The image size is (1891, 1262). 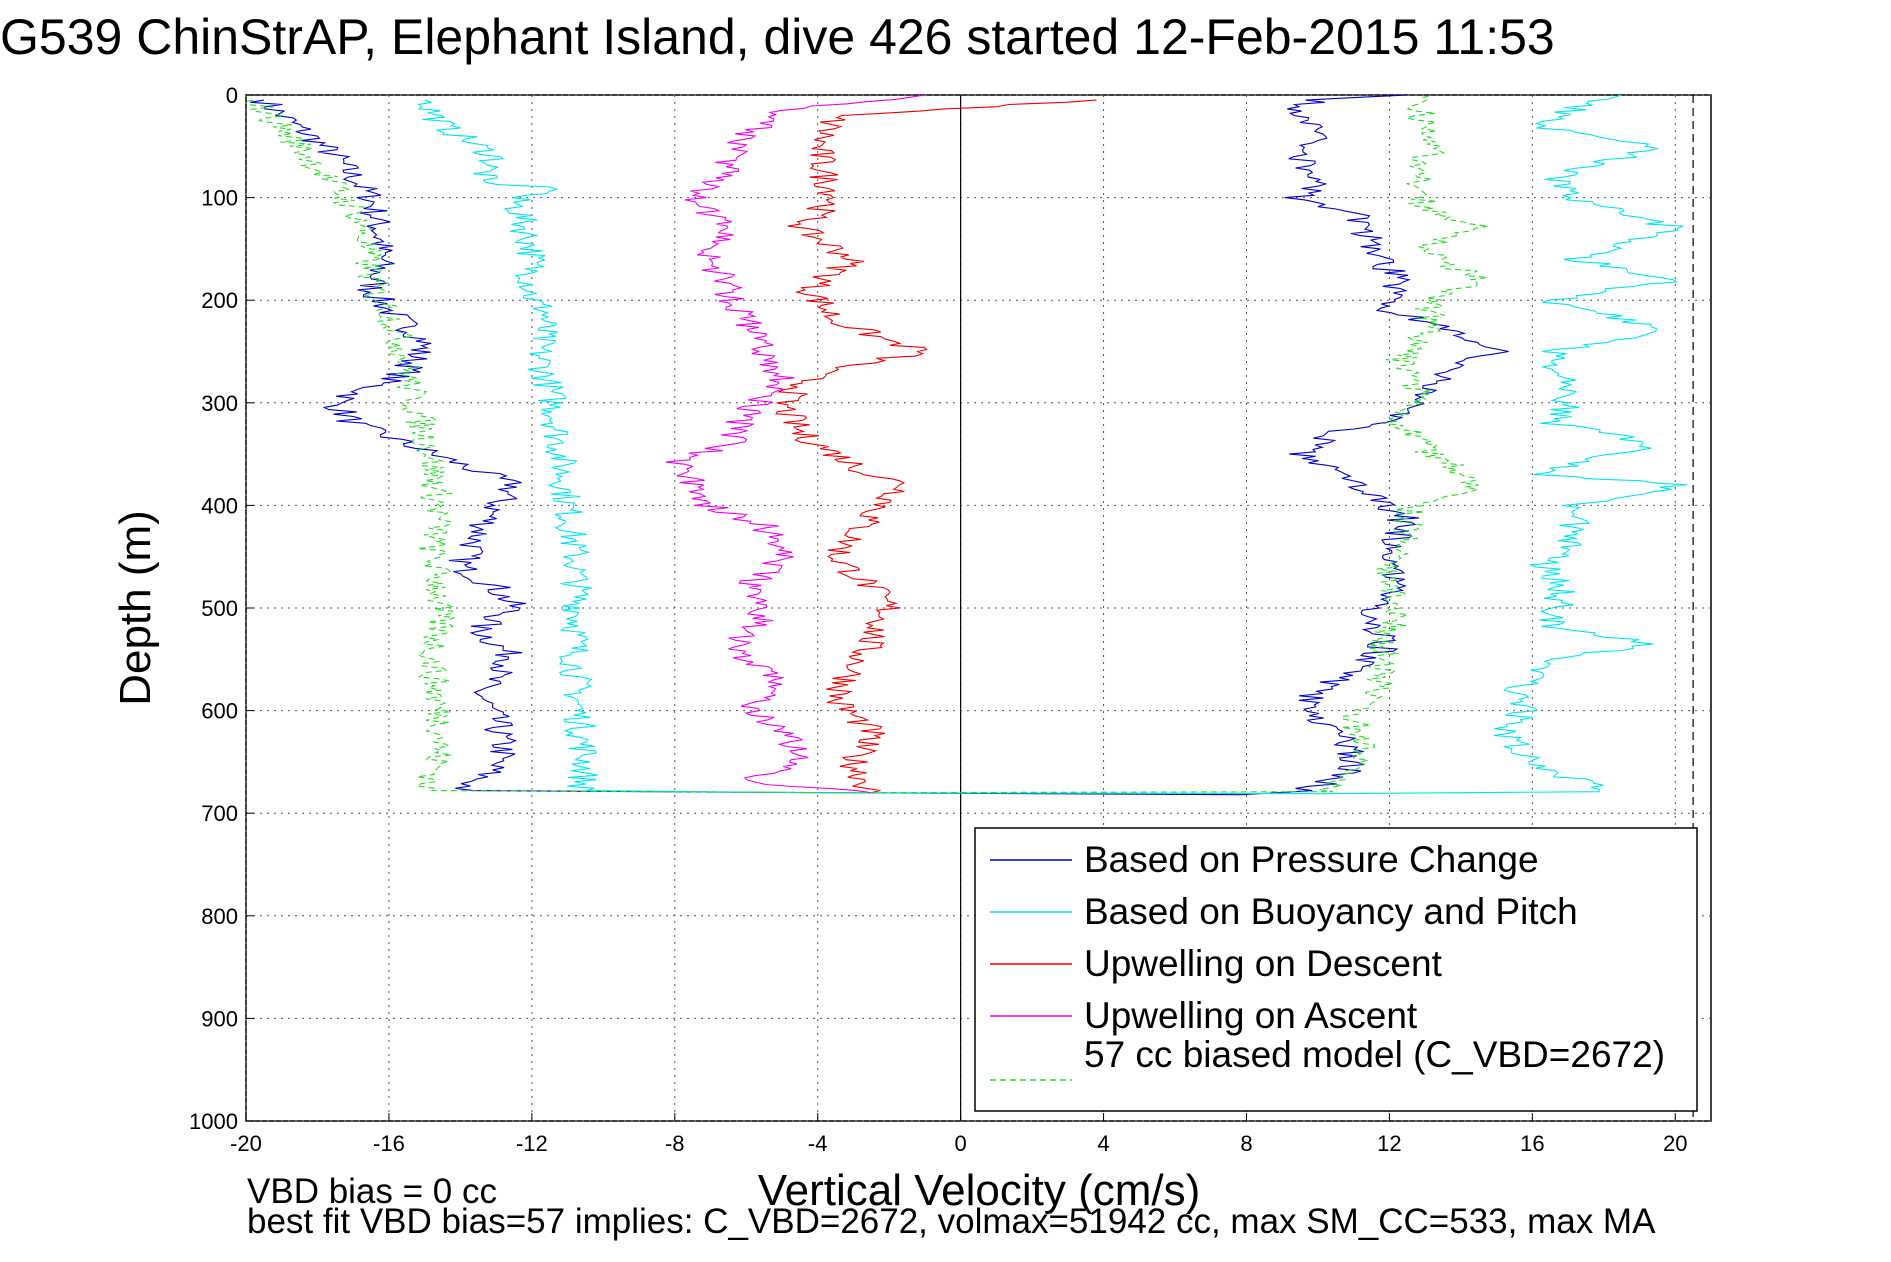 What do you see at coordinates (1389, 1143) in the screenshot?
I see `x-tick-label: 12` at bounding box center [1389, 1143].